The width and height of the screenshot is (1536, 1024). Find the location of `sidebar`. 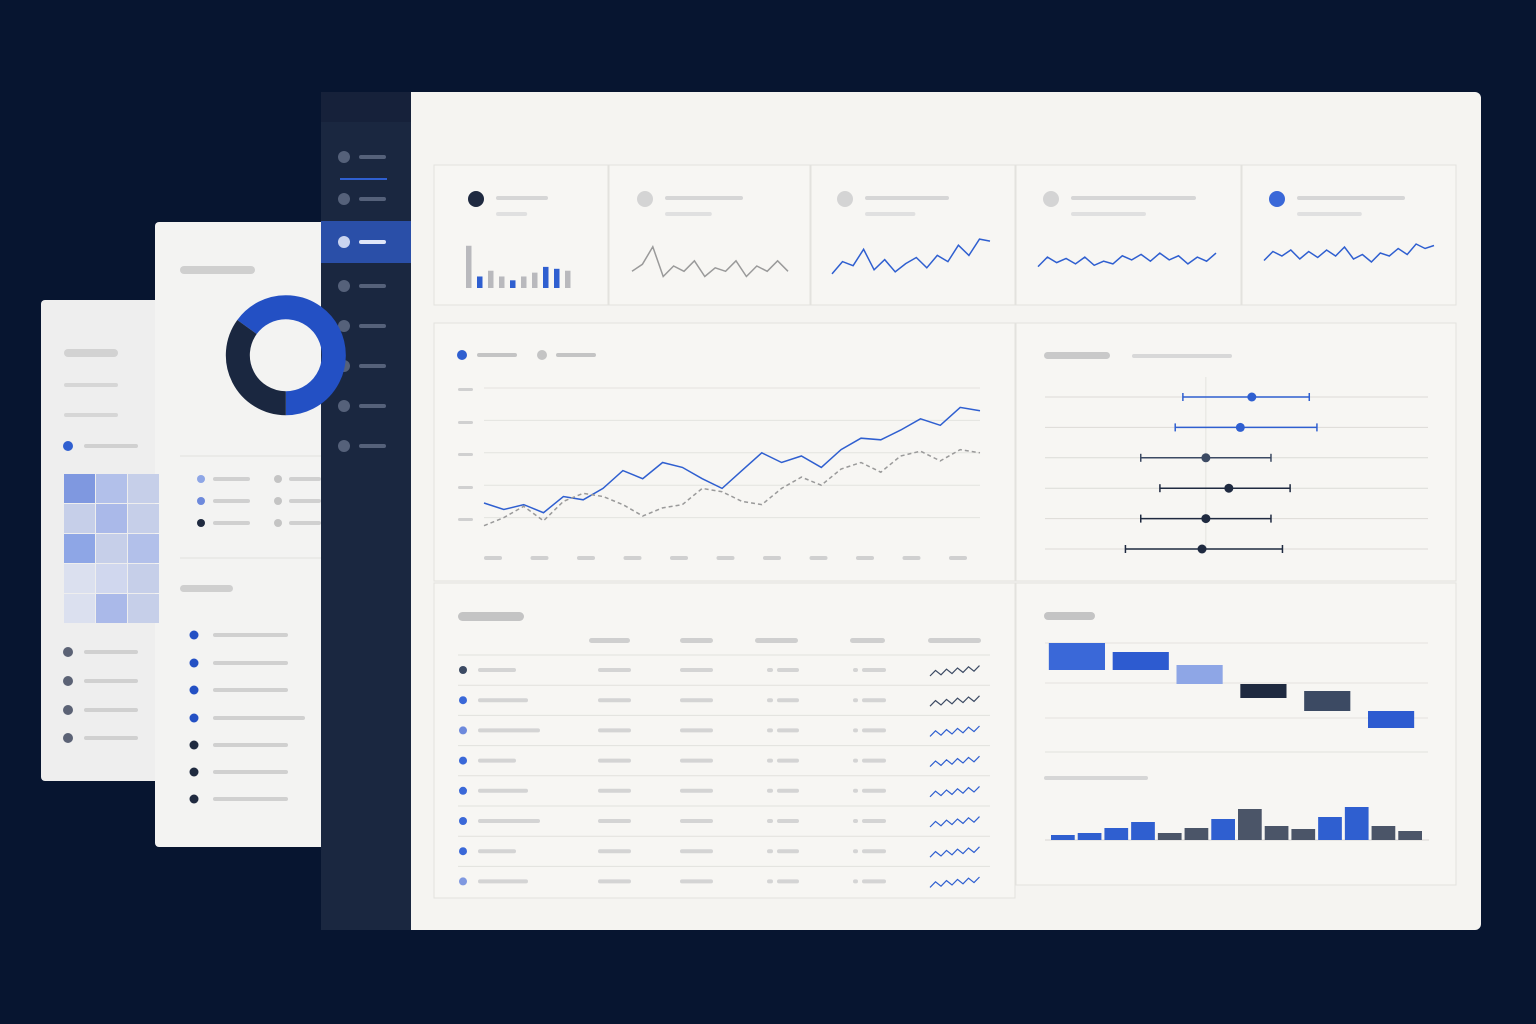

sidebar is located at coordinates (366, 511).